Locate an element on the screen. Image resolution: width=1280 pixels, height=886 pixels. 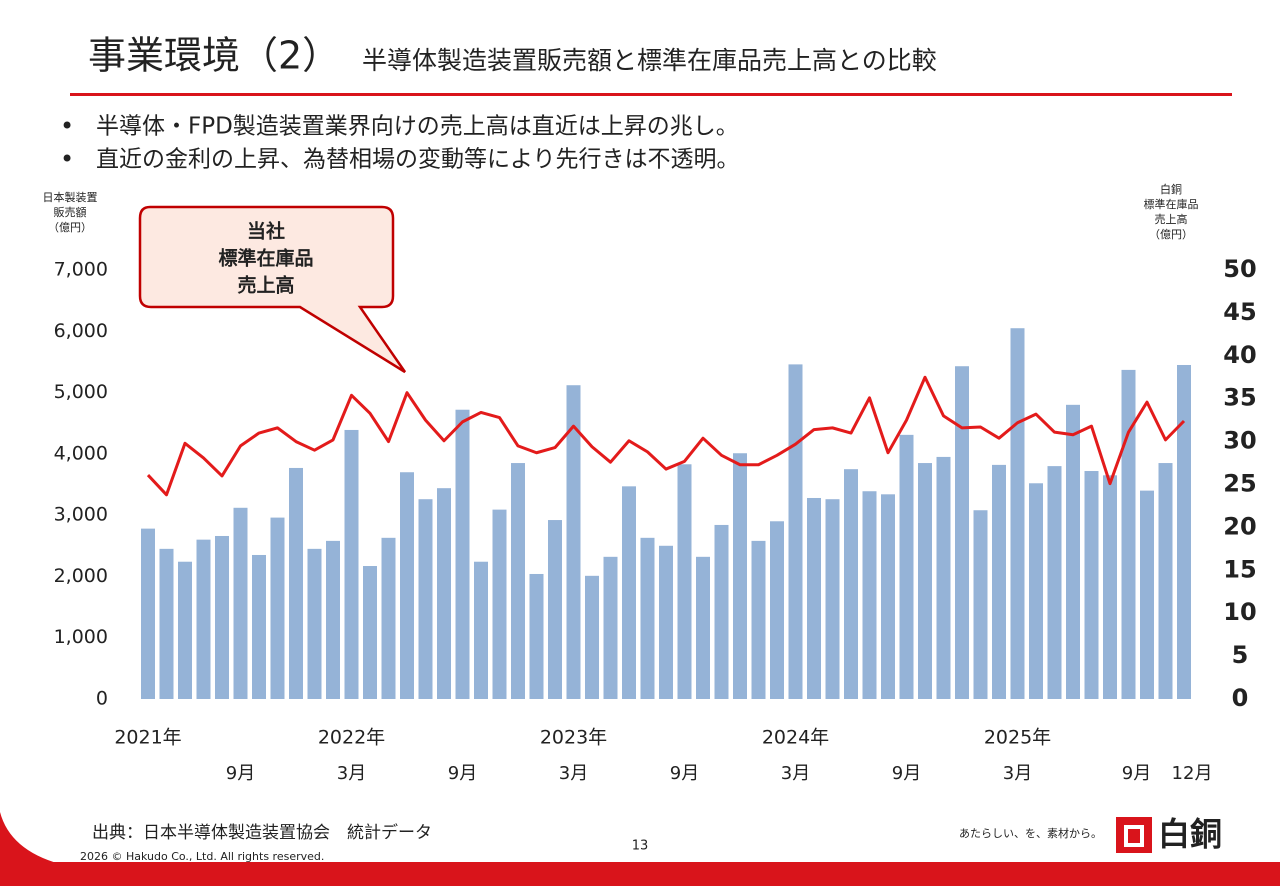
source: 出典：日本半導体製造装置協会 統計データ is located at coordinates (262, 832).